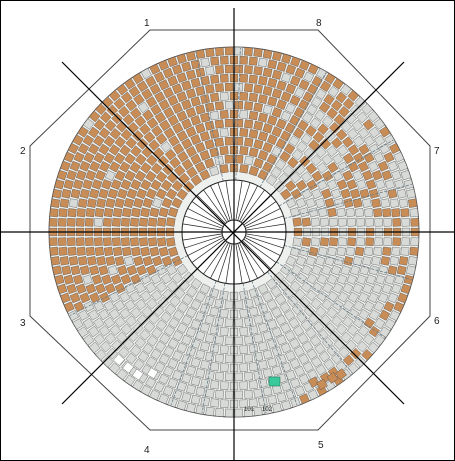 This screenshot has height=461, width=455. Describe the element at coordinates (152, 373) in the screenshot. I see `tile-empty` at that location.